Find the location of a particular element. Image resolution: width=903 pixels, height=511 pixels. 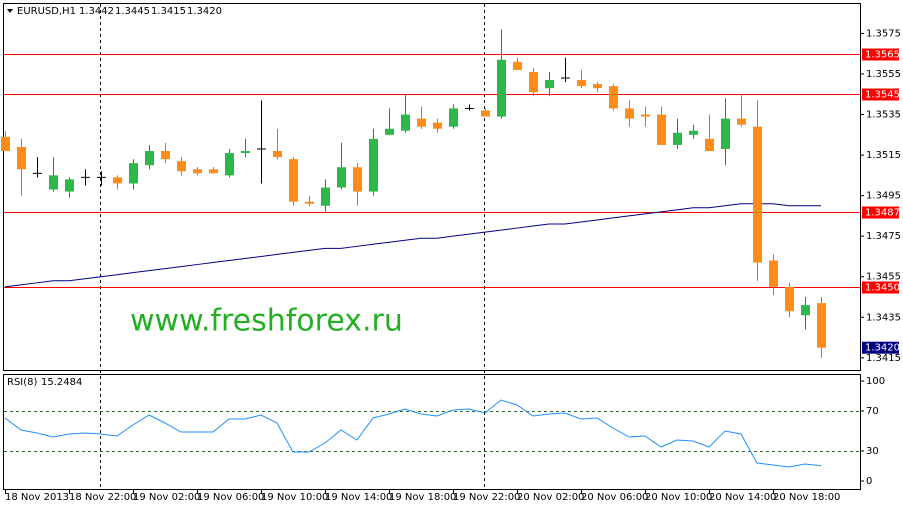

y-tick-label: 1.3515 is located at coordinates (883, 155).